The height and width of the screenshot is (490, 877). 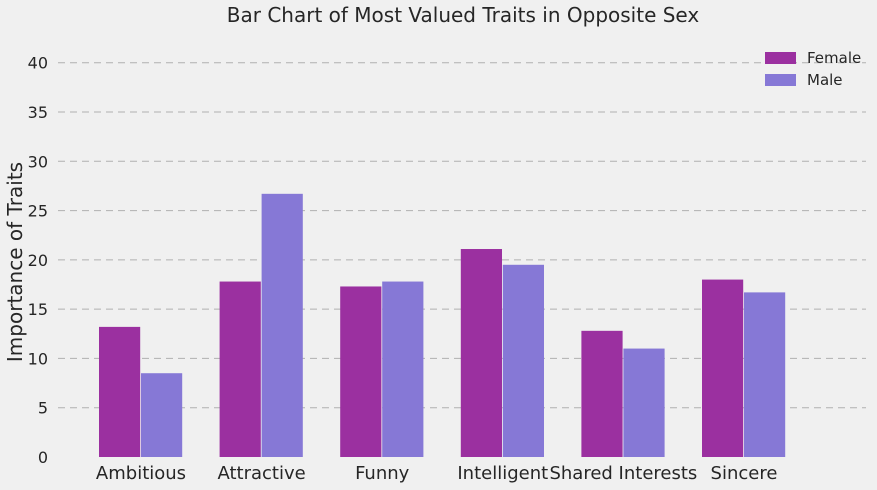 What do you see at coordinates (382, 473) in the screenshot?
I see `x-tick-label: Funny` at bounding box center [382, 473].